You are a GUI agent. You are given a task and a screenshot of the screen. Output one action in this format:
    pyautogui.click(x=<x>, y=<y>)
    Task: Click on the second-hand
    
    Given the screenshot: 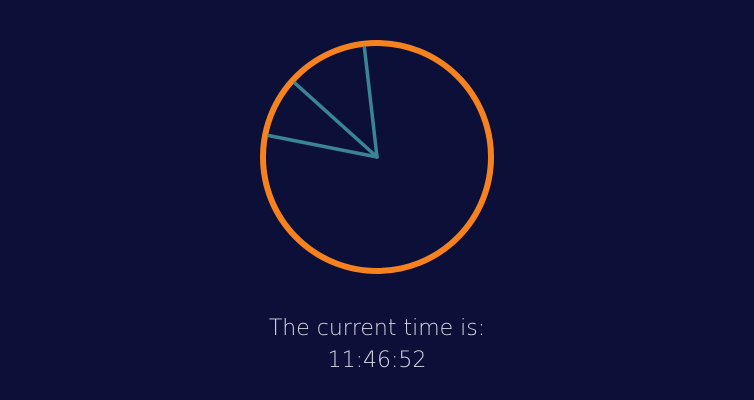 What is the action you would take?
    pyautogui.click(x=336, y=120)
    